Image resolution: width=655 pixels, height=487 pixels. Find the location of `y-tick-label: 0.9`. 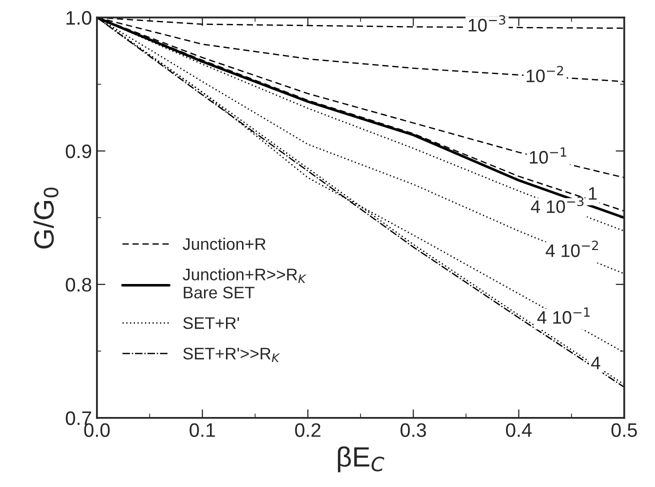

y-tick-label: 0.9 is located at coordinates (79, 151).